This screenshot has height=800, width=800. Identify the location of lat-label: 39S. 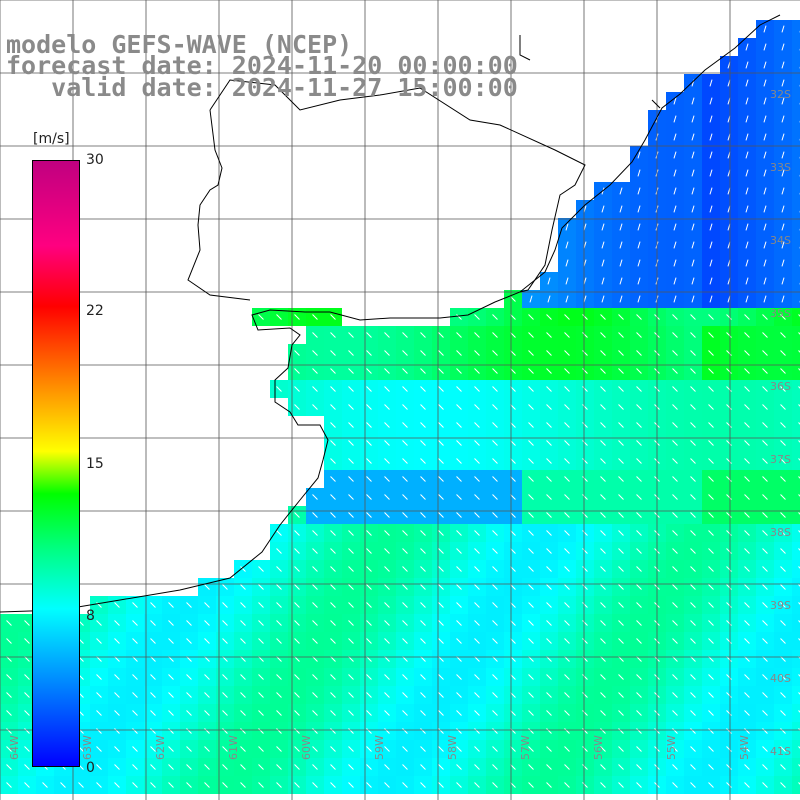
(780, 605).